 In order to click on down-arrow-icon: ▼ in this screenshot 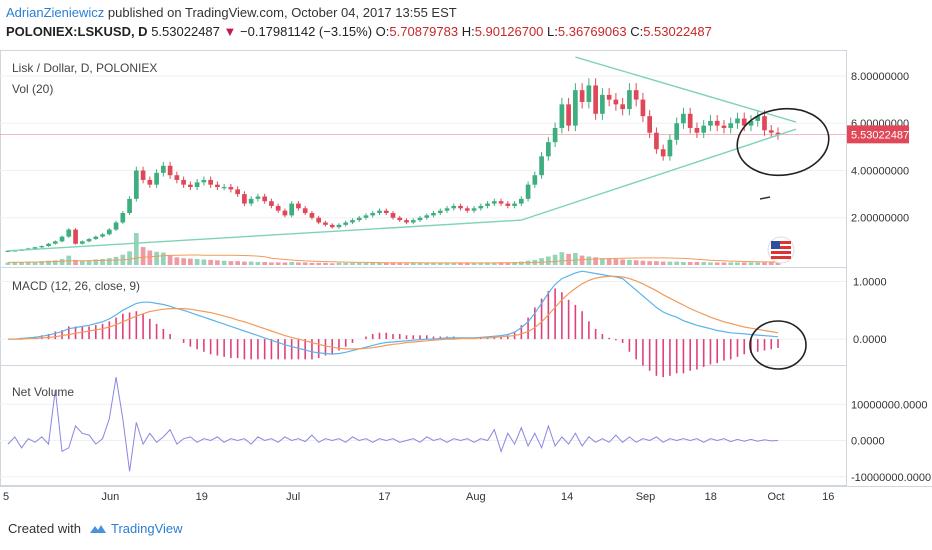, I will do `click(230, 31)`.